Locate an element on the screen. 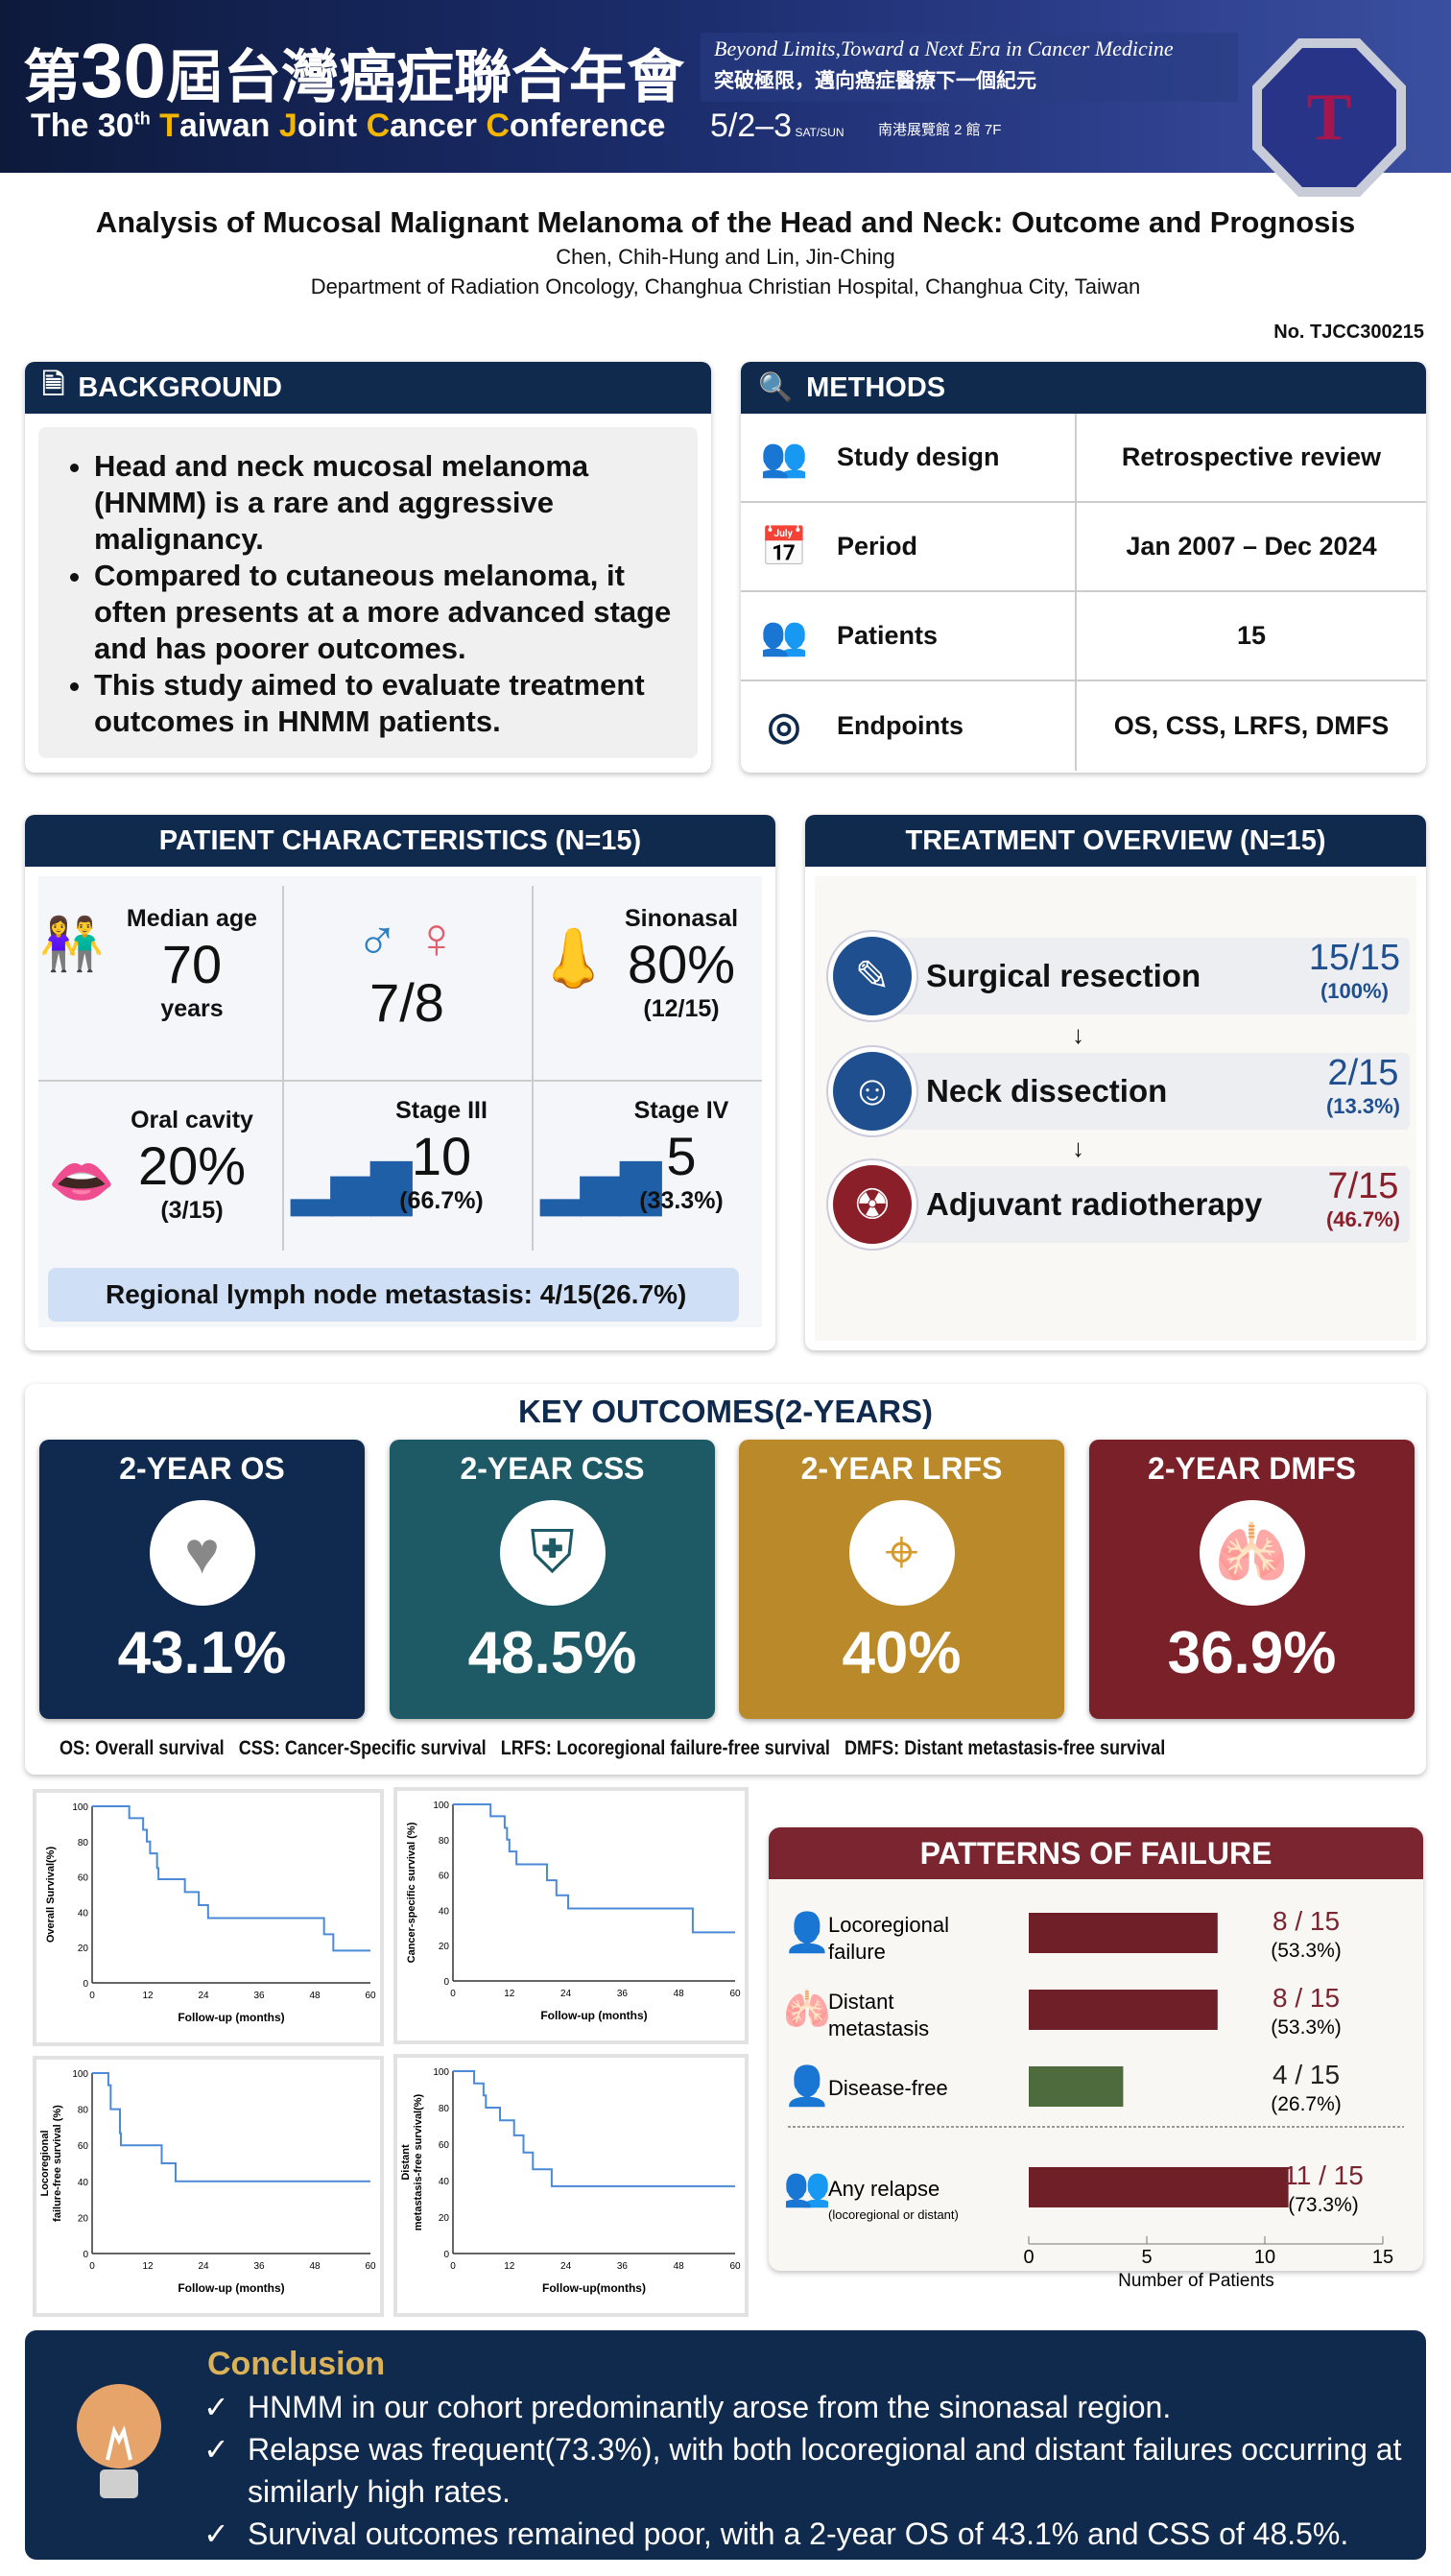  outcome-card-css: 2-YEAR CSS ⛨ 48.5% is located at coordinates (552, 1579).